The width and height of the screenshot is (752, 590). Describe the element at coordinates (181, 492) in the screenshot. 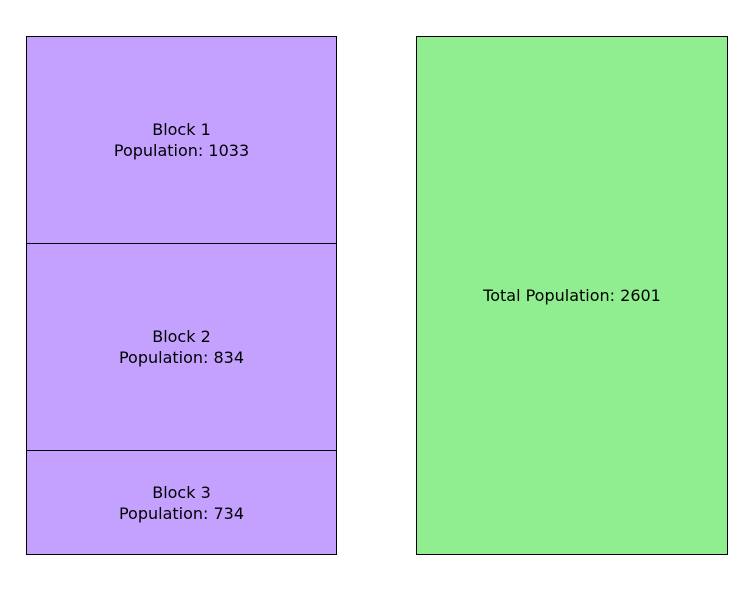

I see `block-3-name: Block 3` at that location.